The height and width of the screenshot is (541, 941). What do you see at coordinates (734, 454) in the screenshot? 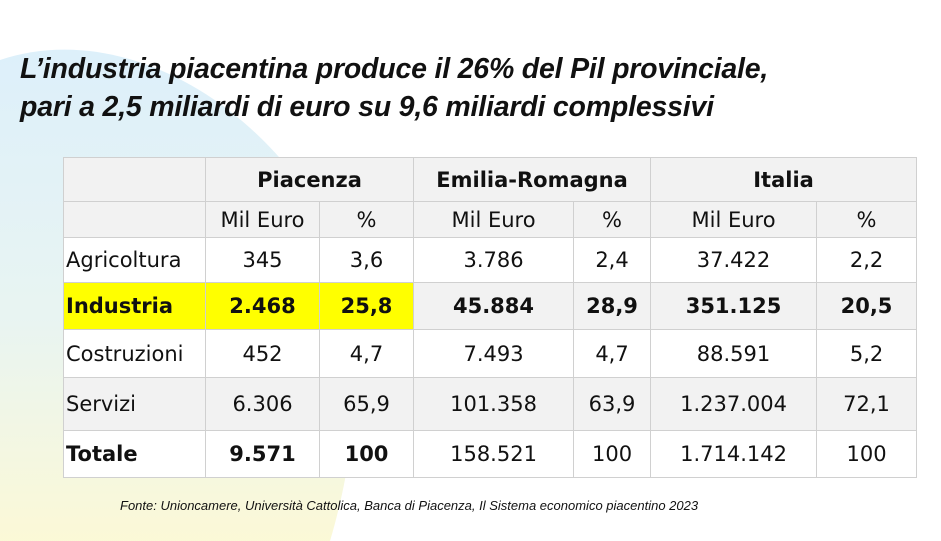
I see `table-cell: 1.714.142` at bounding box center [734, 454].